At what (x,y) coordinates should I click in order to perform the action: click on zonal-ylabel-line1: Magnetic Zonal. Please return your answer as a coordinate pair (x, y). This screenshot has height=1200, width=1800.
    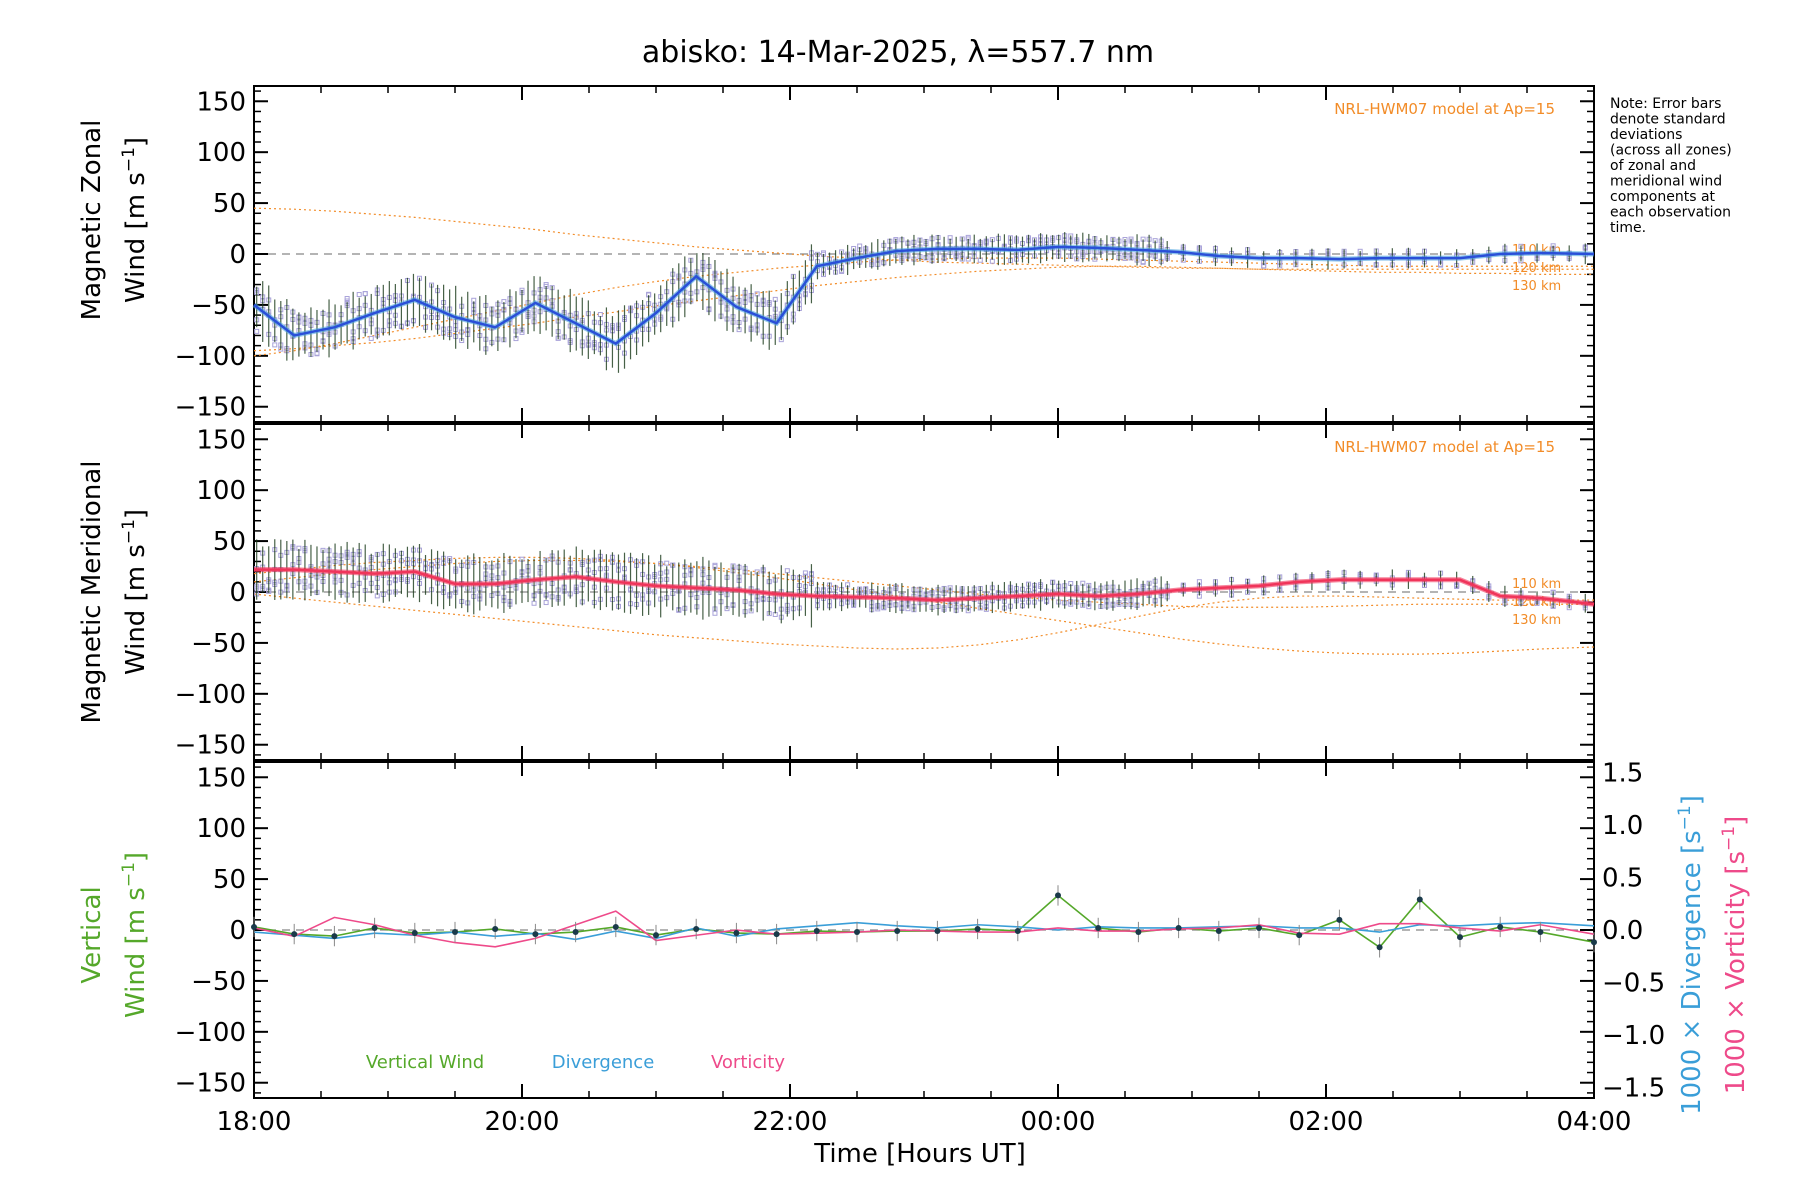
    Looking at the image, I should click on (92, 220).